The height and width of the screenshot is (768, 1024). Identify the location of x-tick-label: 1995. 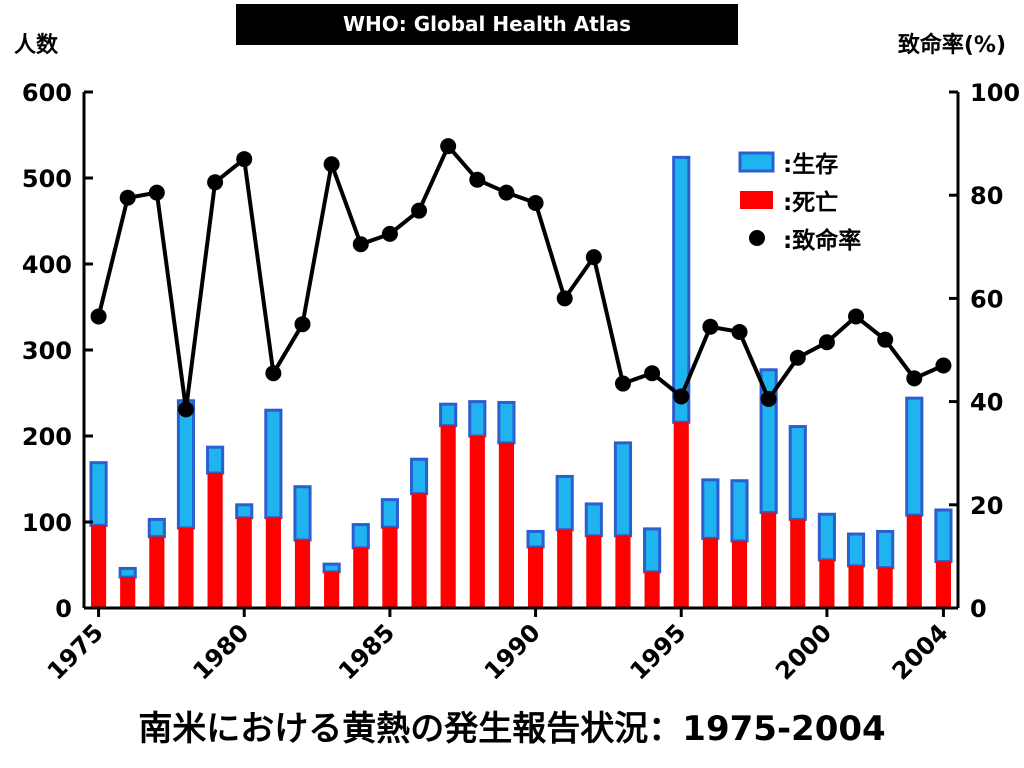
(657, 651).